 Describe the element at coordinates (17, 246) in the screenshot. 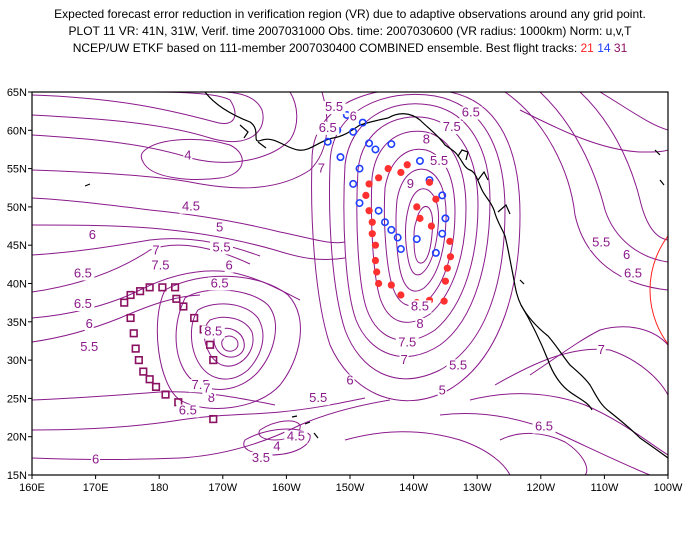

I see `y-tick-label: 45N` at that location.